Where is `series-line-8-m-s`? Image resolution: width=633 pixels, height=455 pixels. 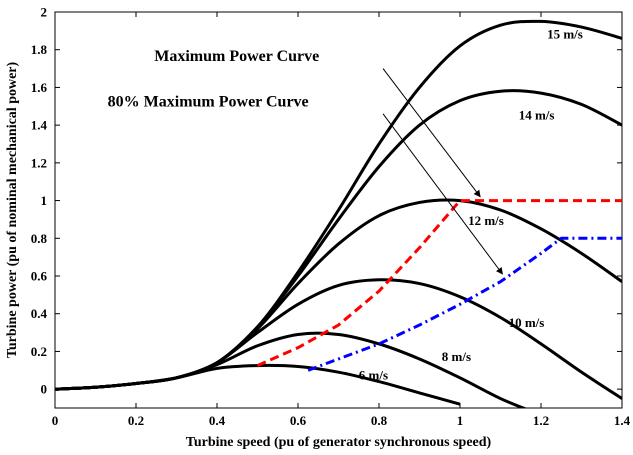
series-line-8-m-s is located at coordinates (291, 369).